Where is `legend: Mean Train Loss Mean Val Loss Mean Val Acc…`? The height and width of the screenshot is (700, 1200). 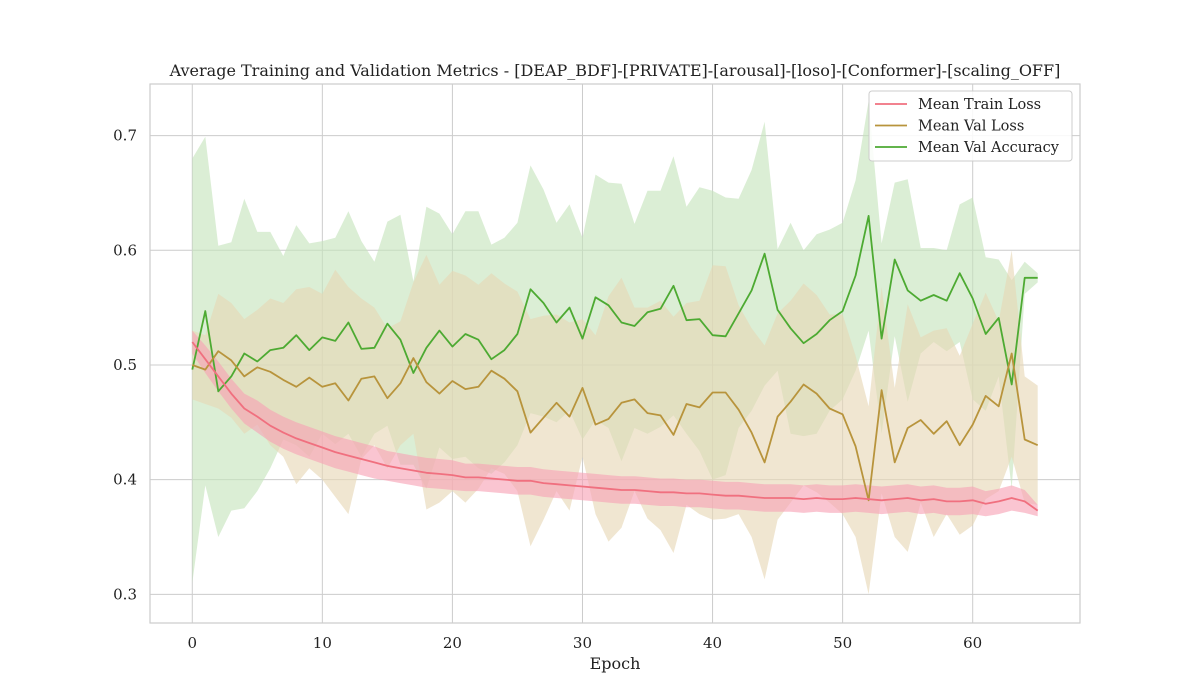 legend: Mean Train Loss Mean Val Loss Mean Val Acc… is located at coordinates (970, 126).